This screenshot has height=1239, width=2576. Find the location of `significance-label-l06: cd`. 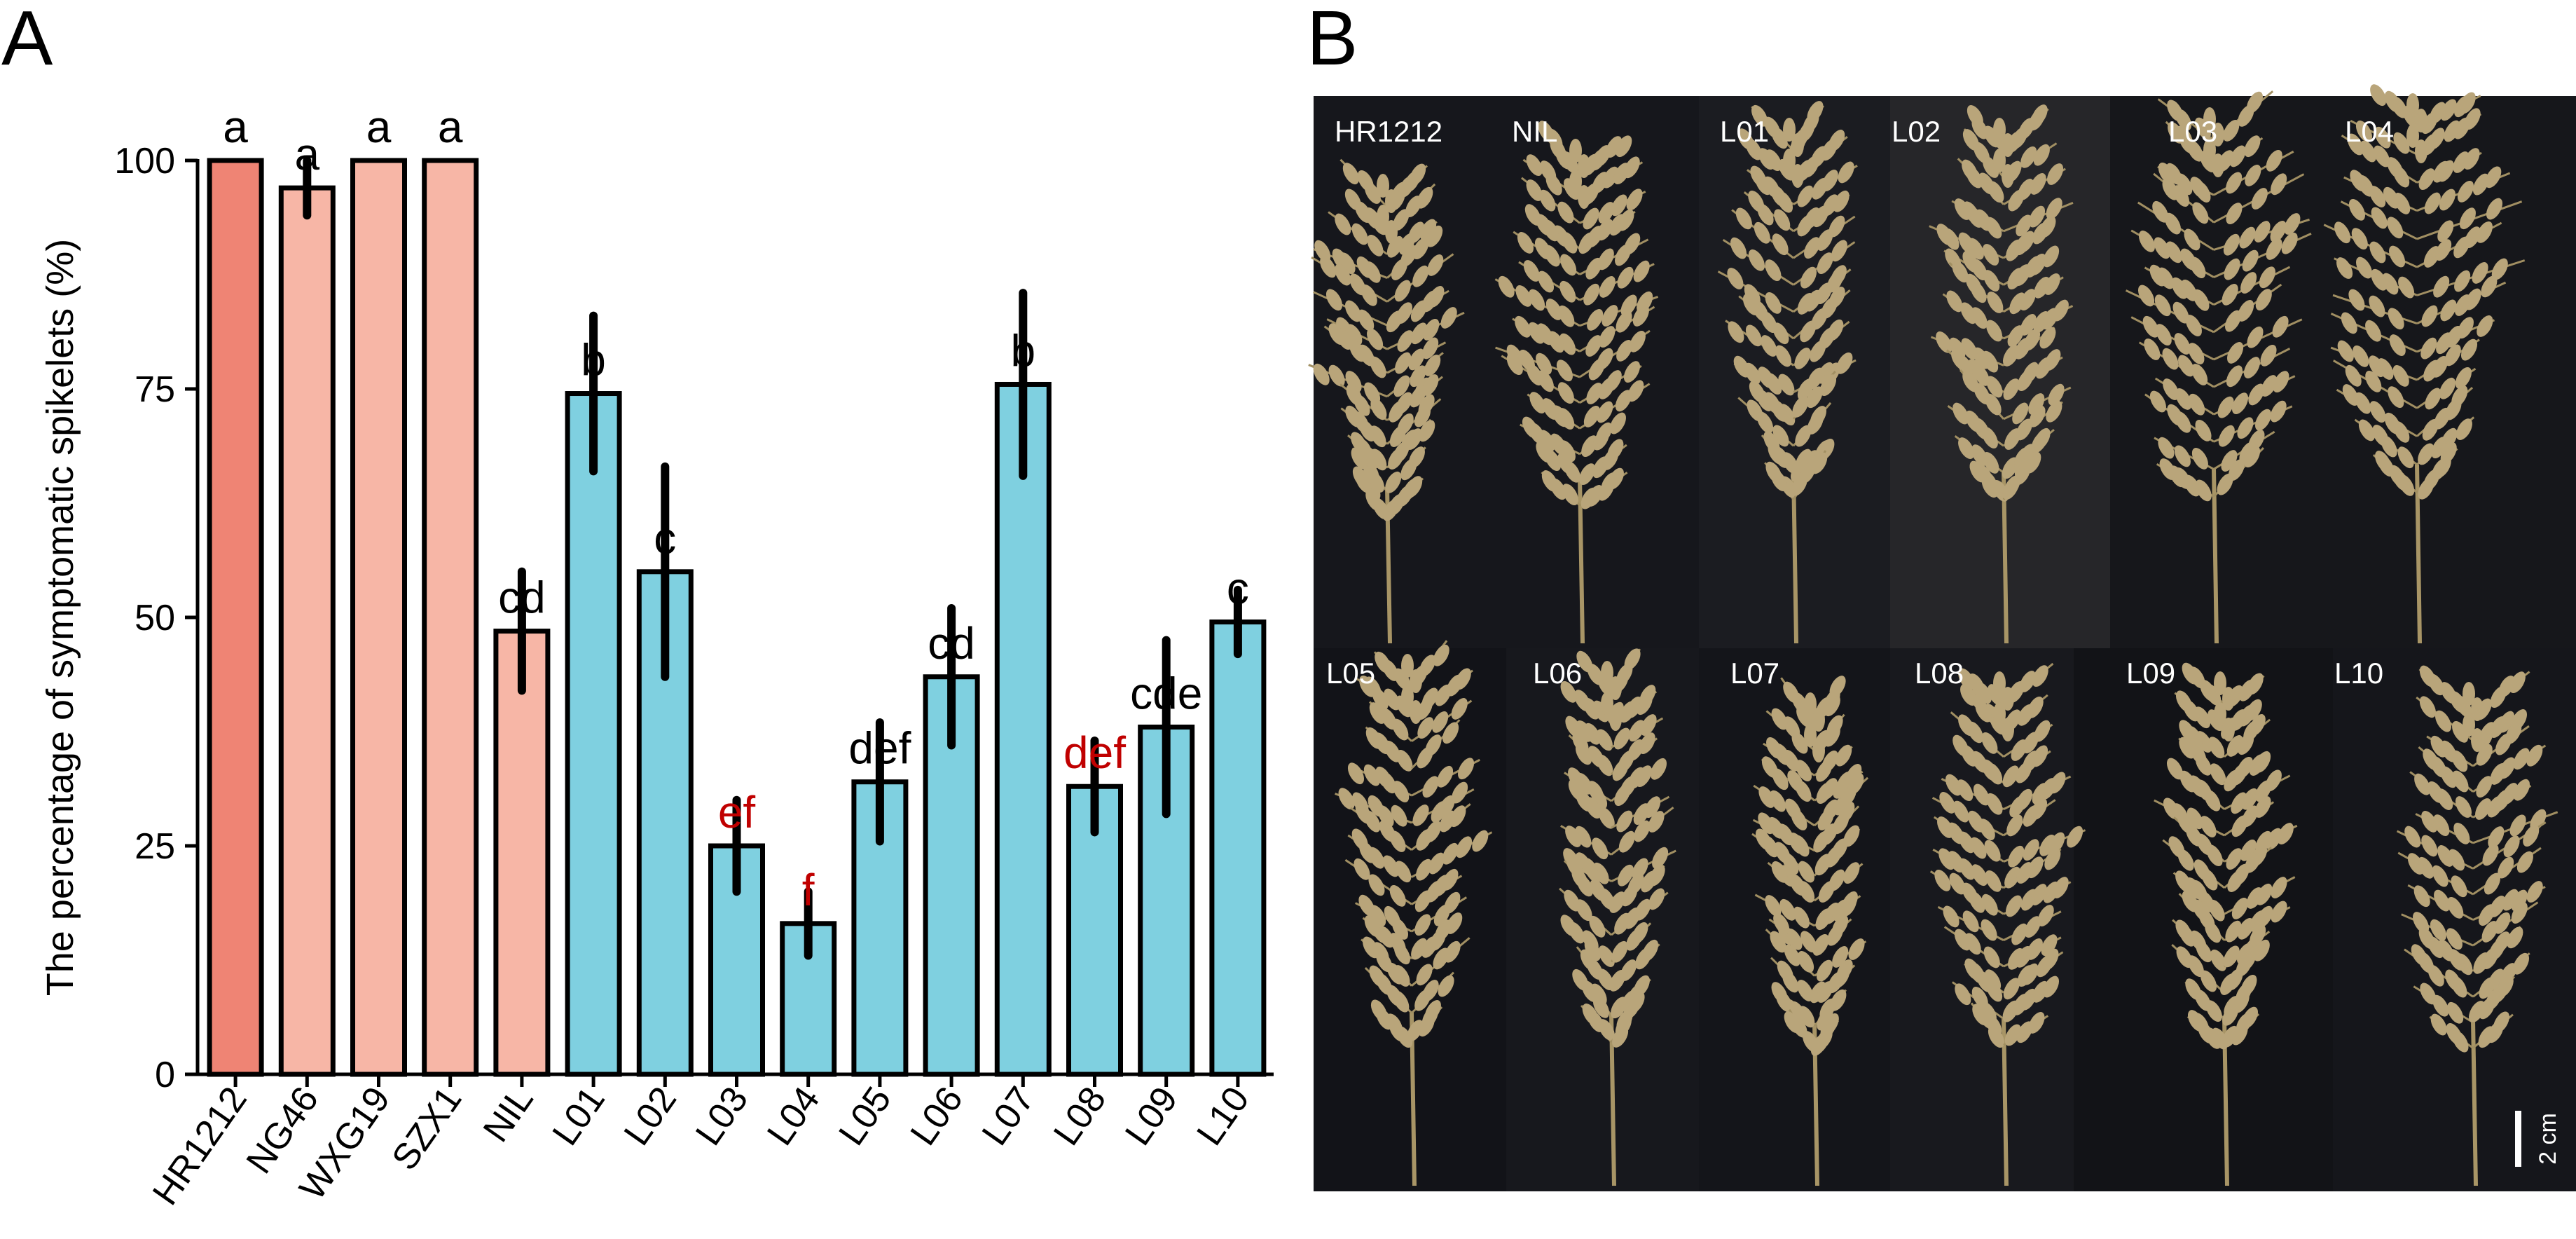

significance-label-l06: cd is located at coordinates (951, 643).